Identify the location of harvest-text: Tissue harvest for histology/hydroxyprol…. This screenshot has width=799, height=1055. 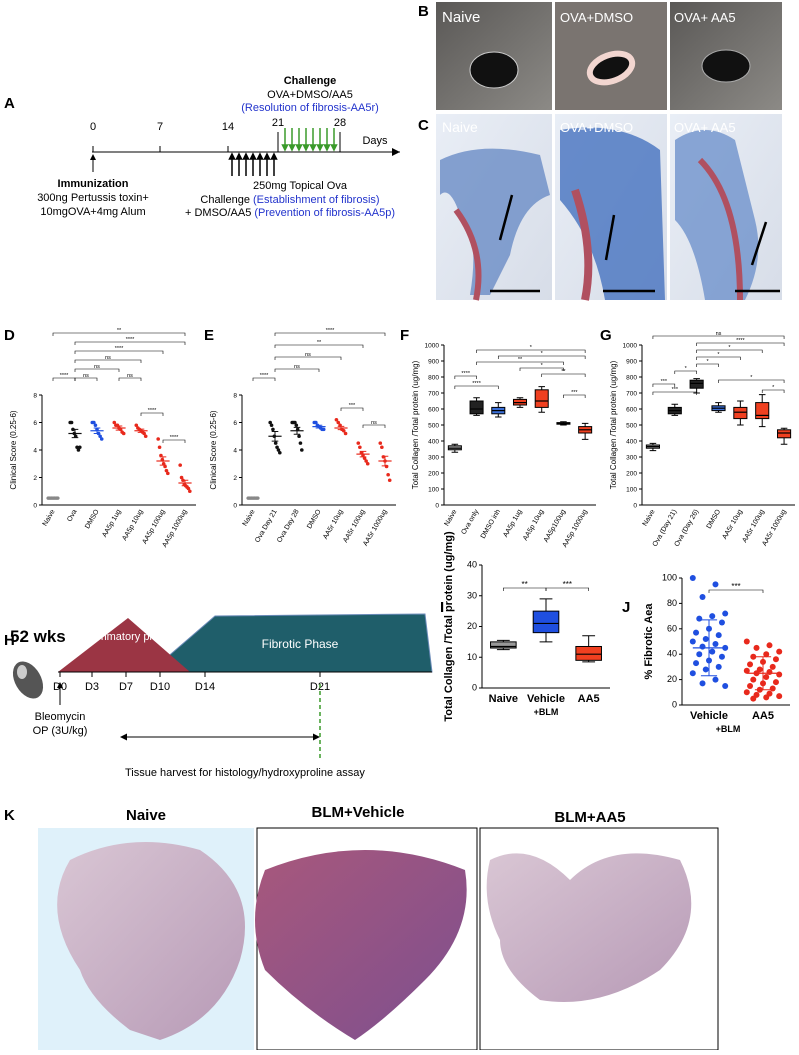
(245, 773).